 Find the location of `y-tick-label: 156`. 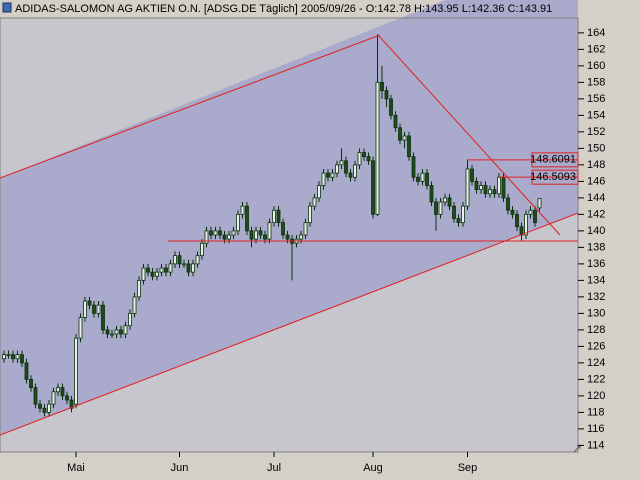

y-tick-label: 156 is located at coordinates (596, 99).